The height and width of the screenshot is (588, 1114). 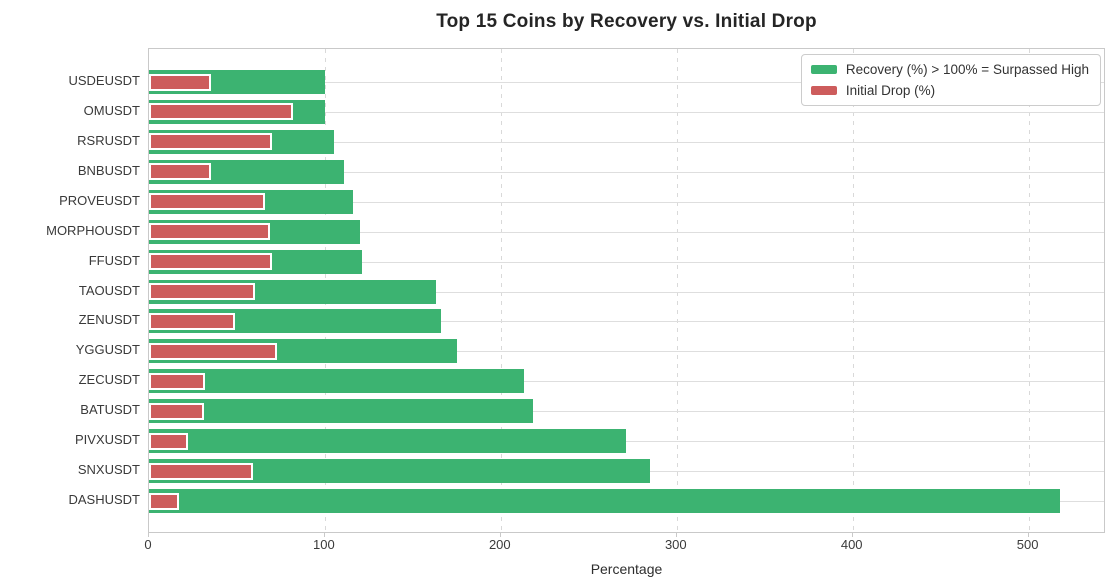 I want to click on y-tick-label: TAOUSDT, so click(x=109, y=290).